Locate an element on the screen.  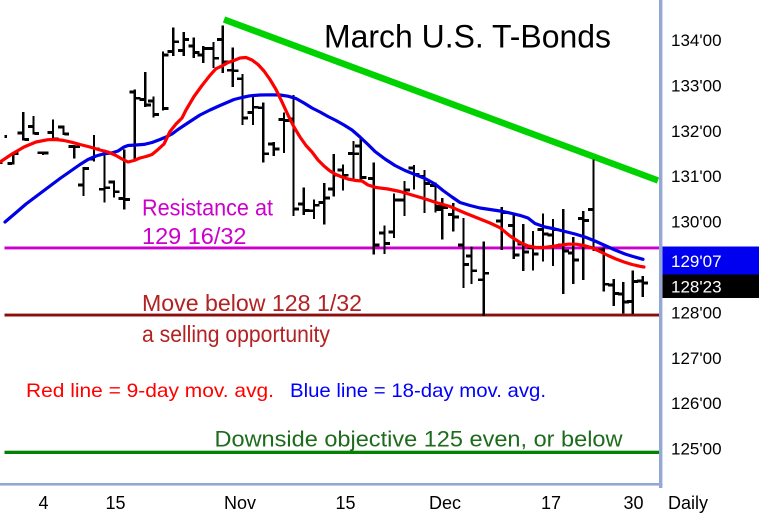
svg-text: 131'00 is located at coordinates (696, 176).